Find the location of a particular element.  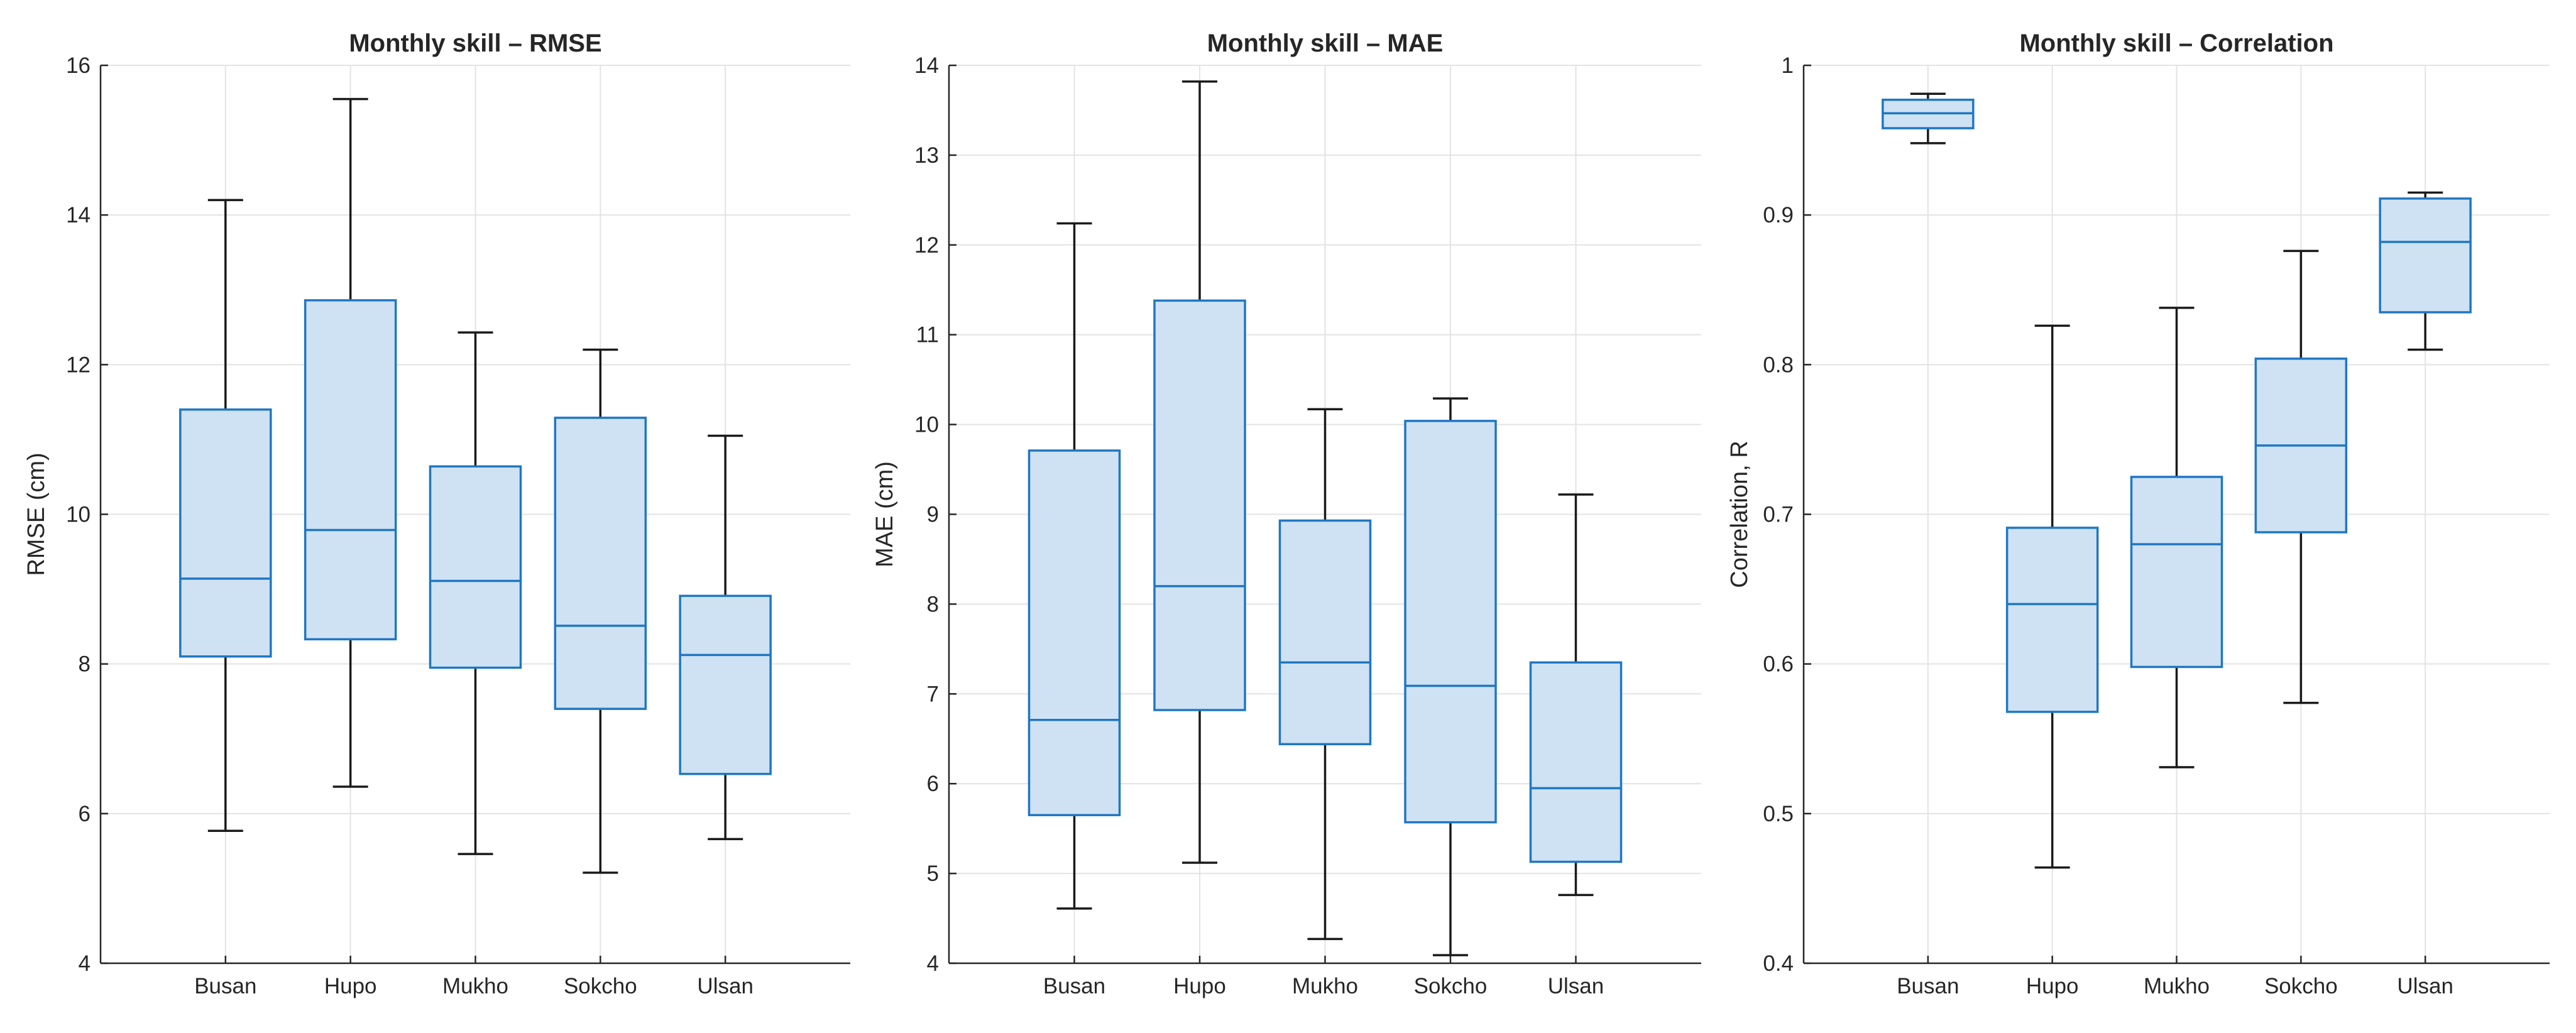

y-tick-label: 0.8 is located at coordinates (1778, 365).